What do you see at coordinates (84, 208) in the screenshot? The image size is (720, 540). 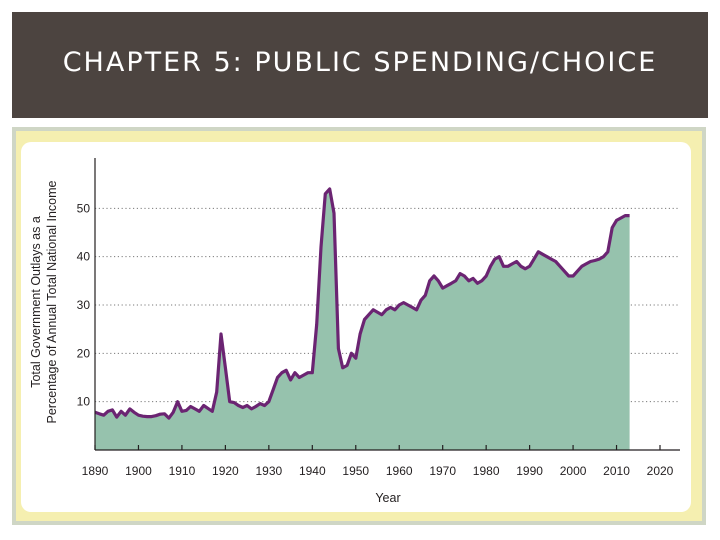 I see `y-tick-label-50: 50` at bounding box center [84, 208].